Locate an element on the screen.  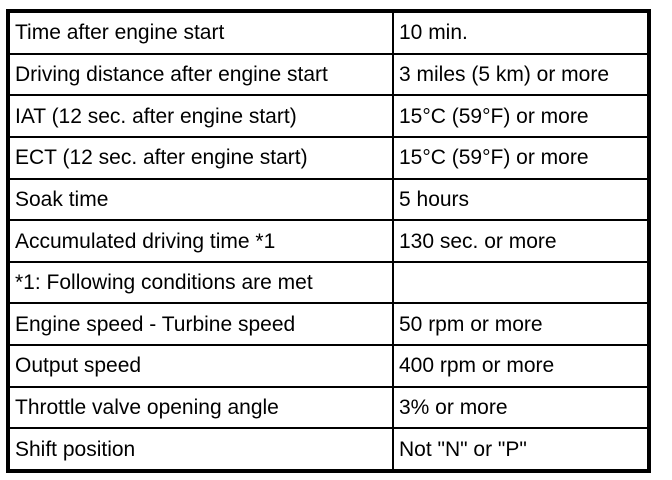
table-row: Throttle valve opening angle 3% or more is located at coordinates (328, 408).